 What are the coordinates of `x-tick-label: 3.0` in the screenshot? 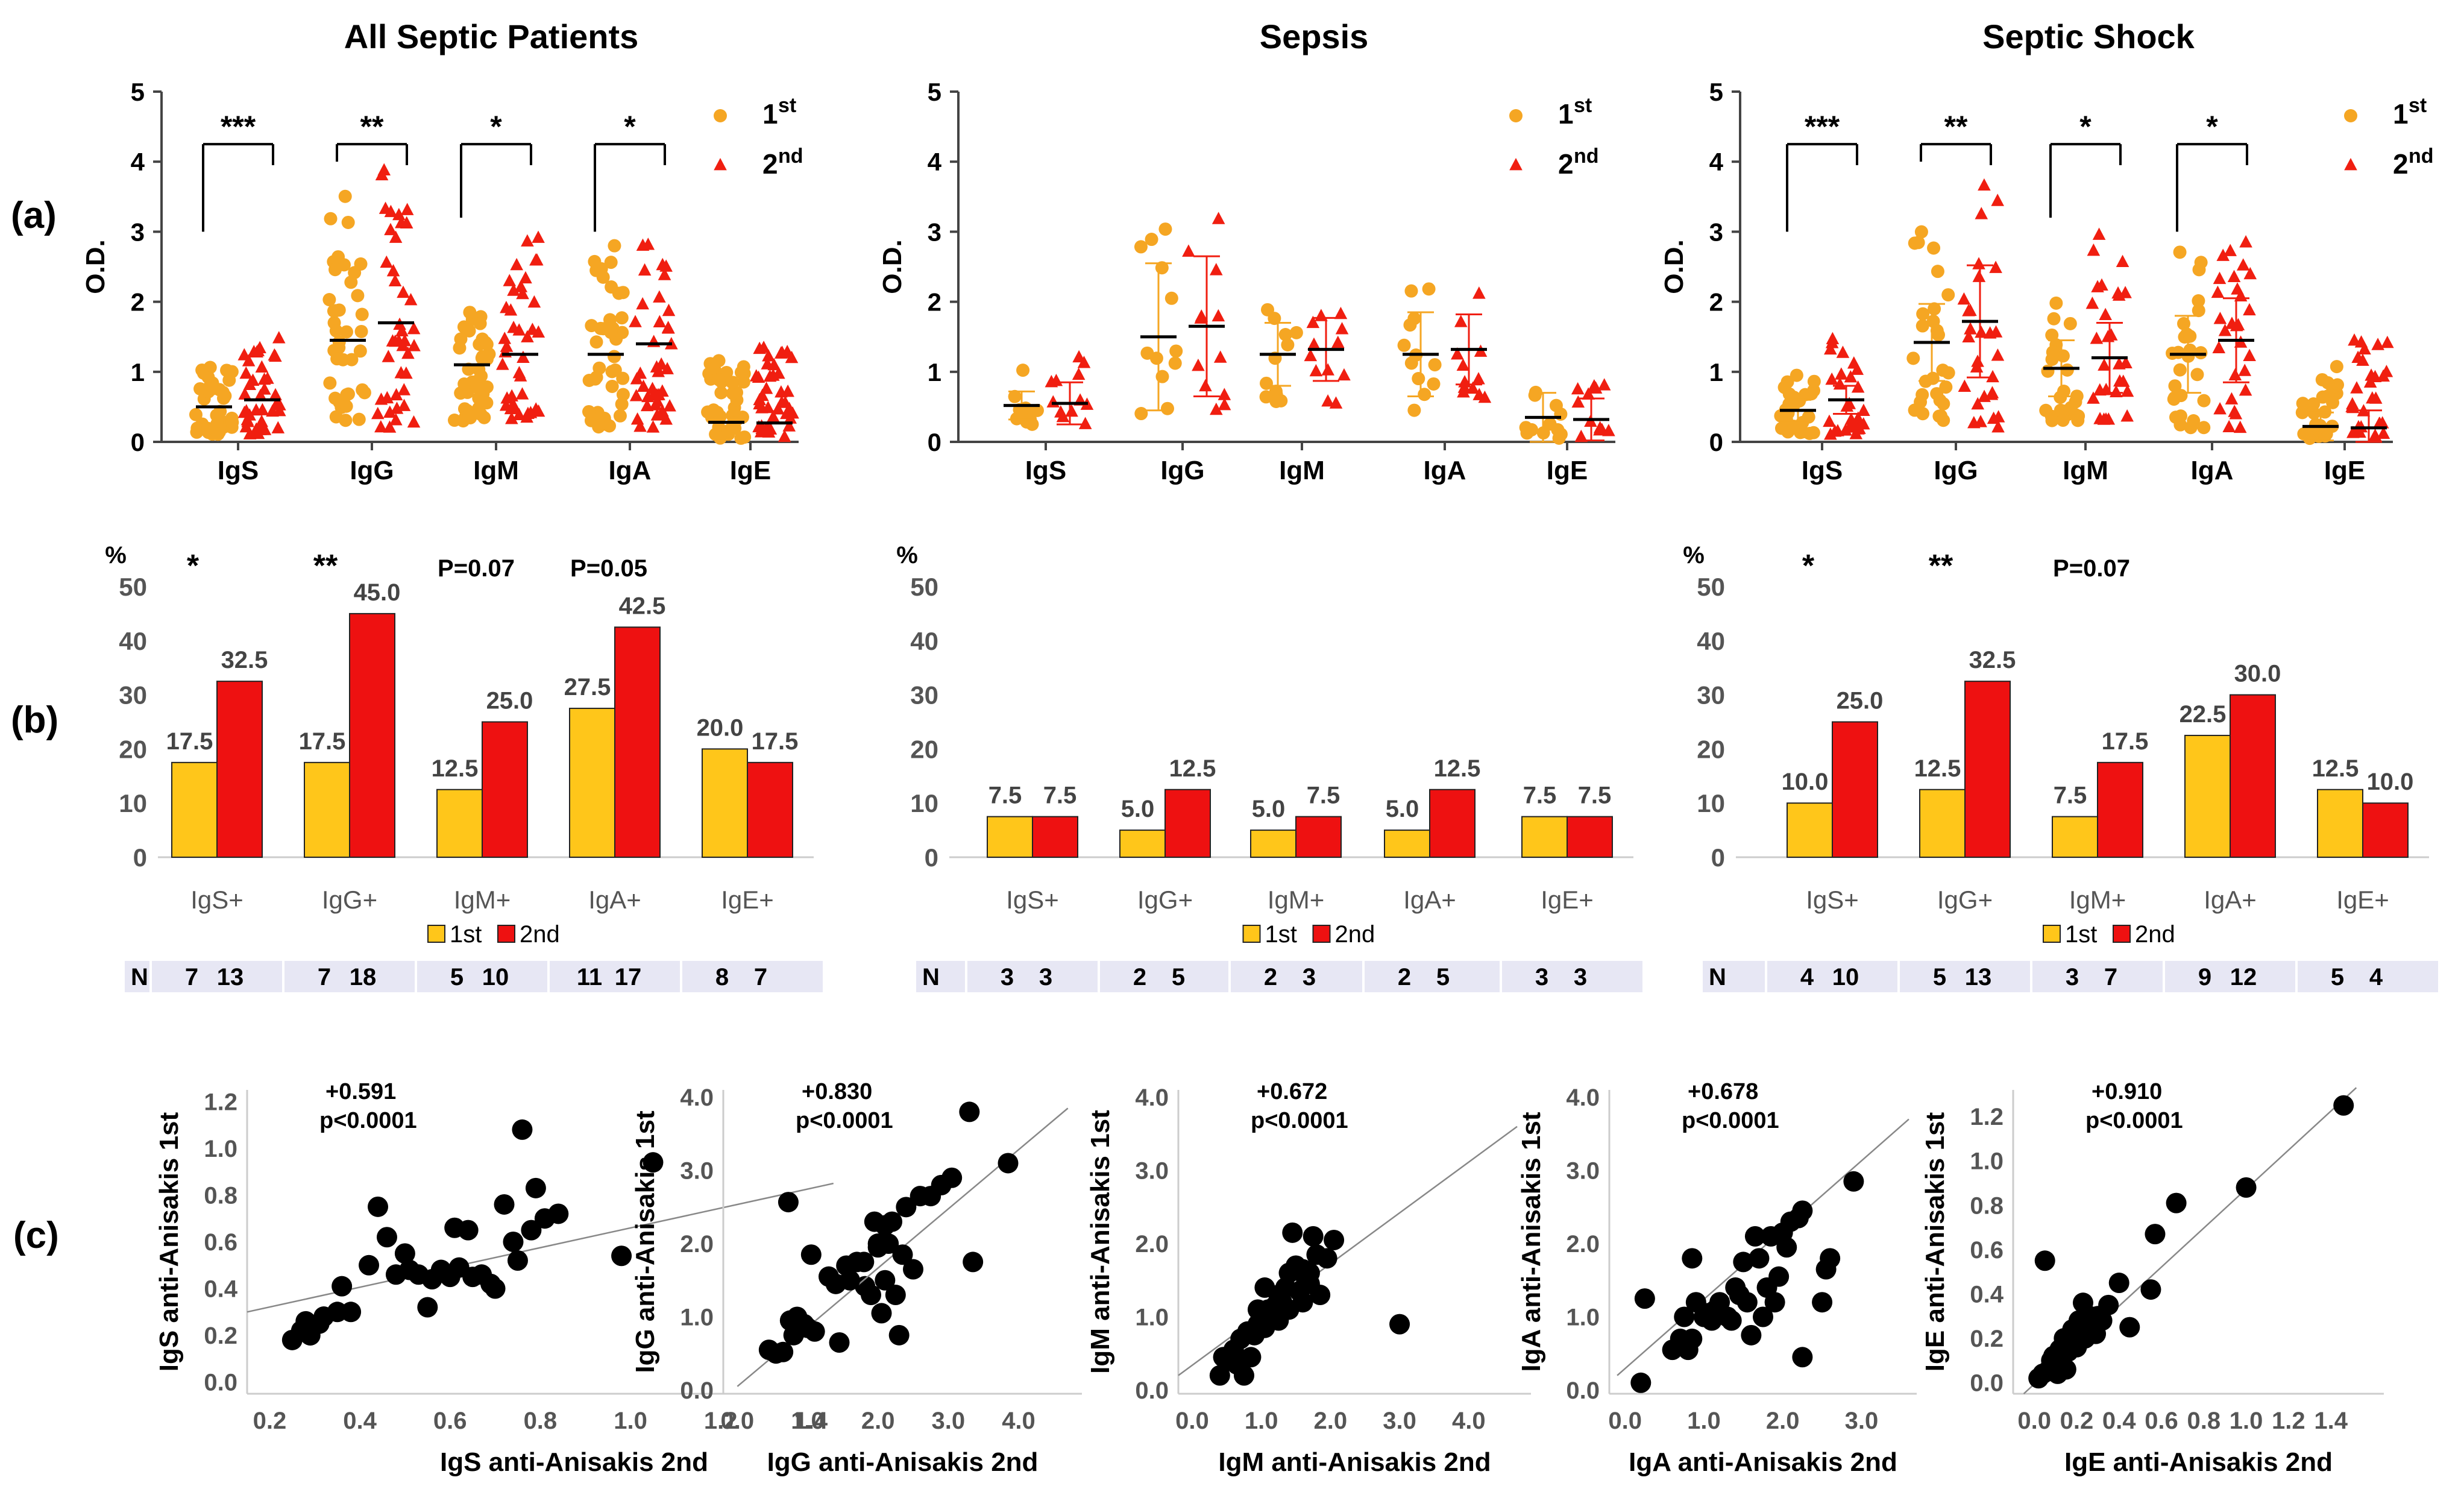 It's located at (1862, 1421).